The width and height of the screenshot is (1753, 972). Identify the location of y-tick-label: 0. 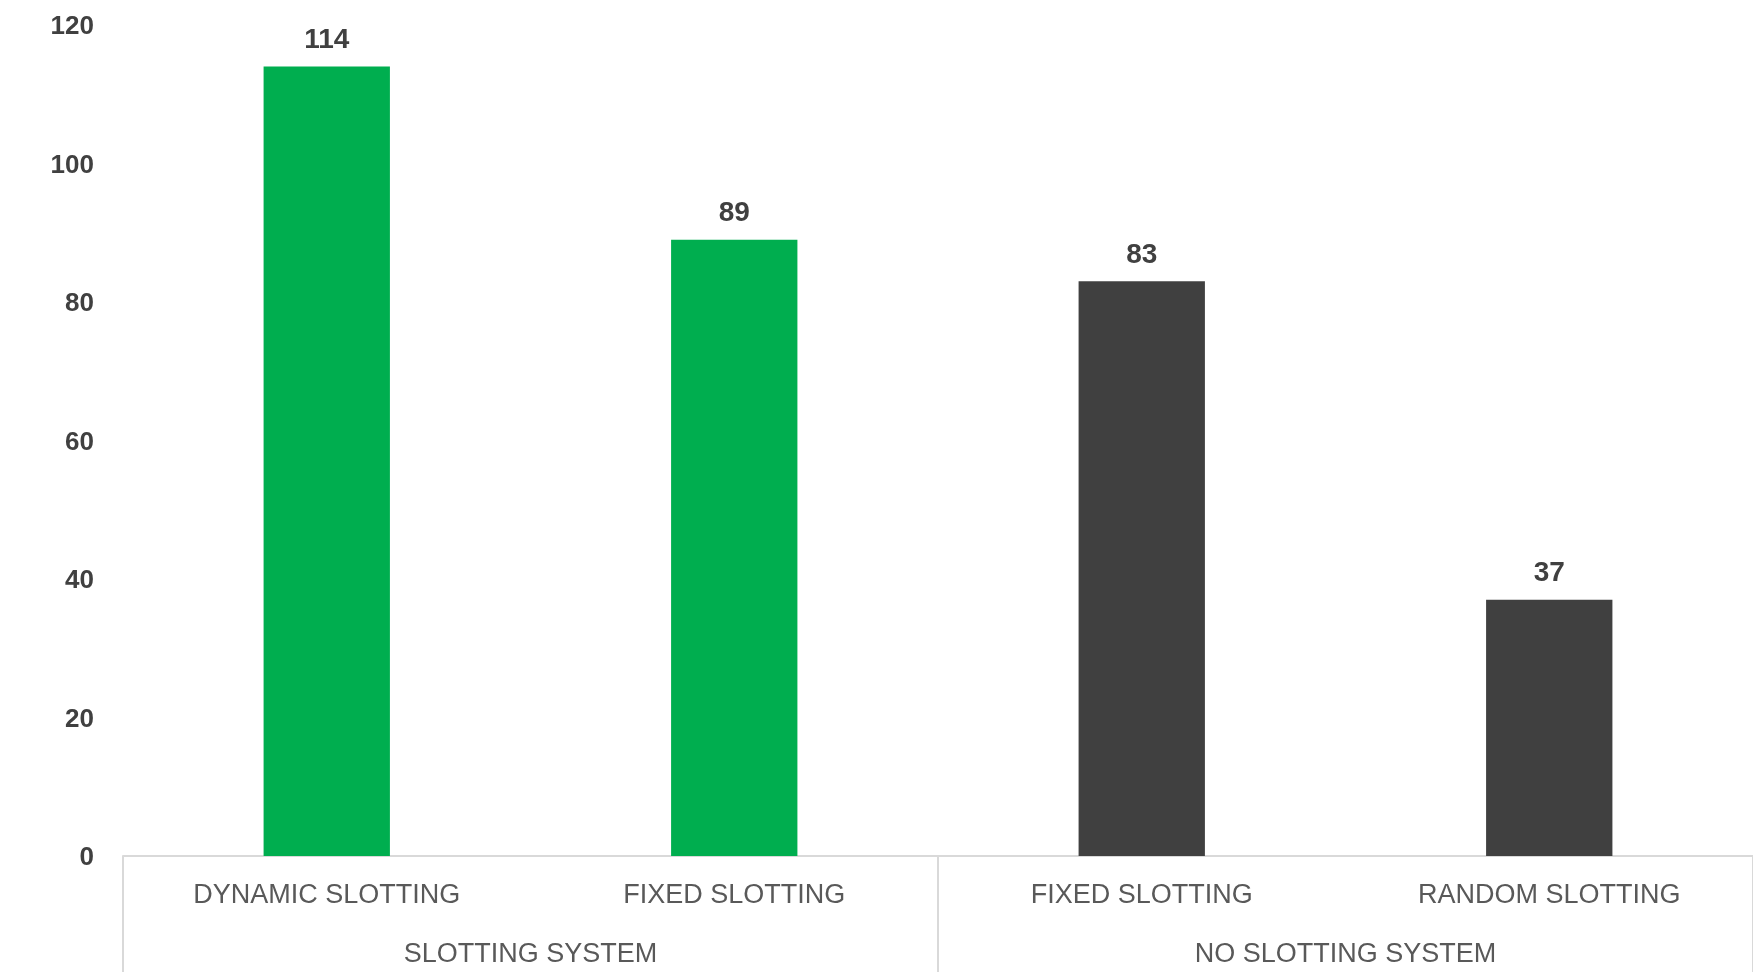
(86, 856).